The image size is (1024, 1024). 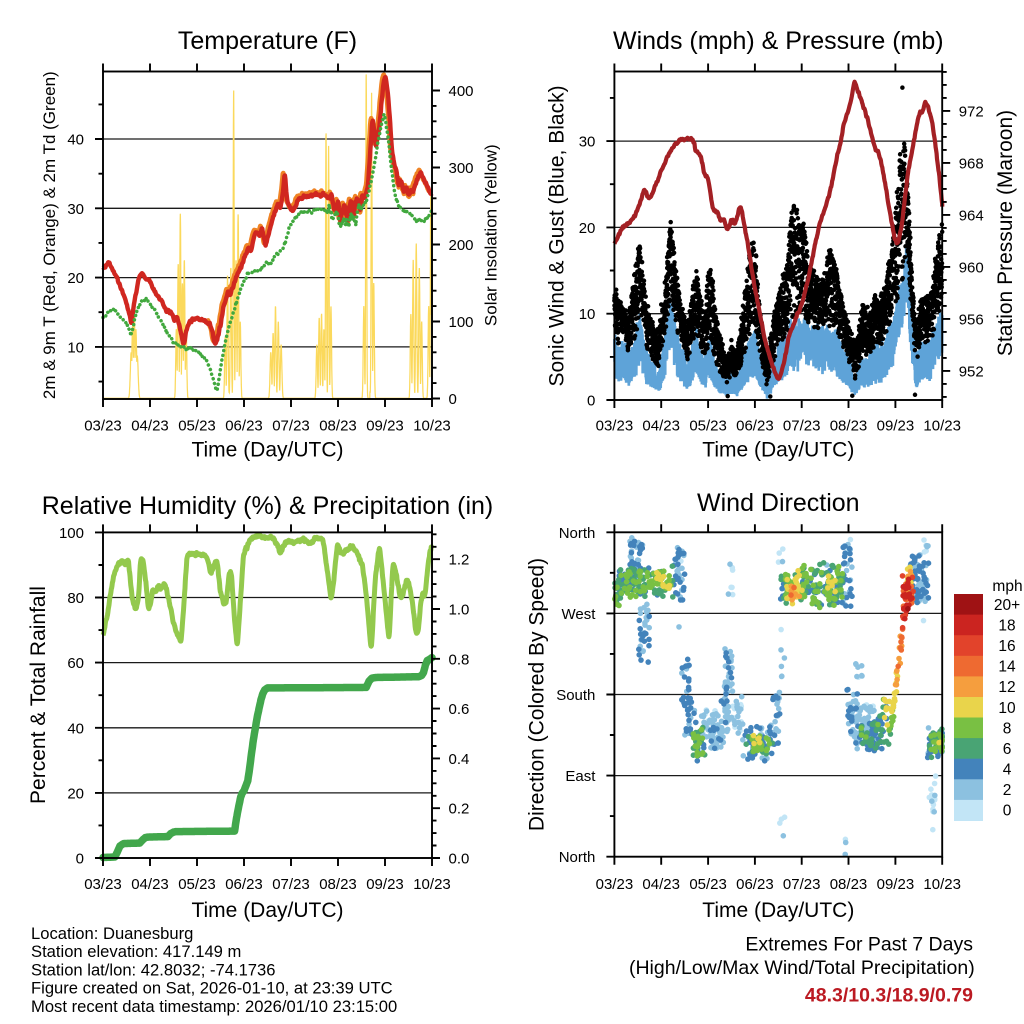 What do you see at coordinates (459, 759) in the screenshot?
I see `svg-text: 0.4` at bounding box center [459, 759].